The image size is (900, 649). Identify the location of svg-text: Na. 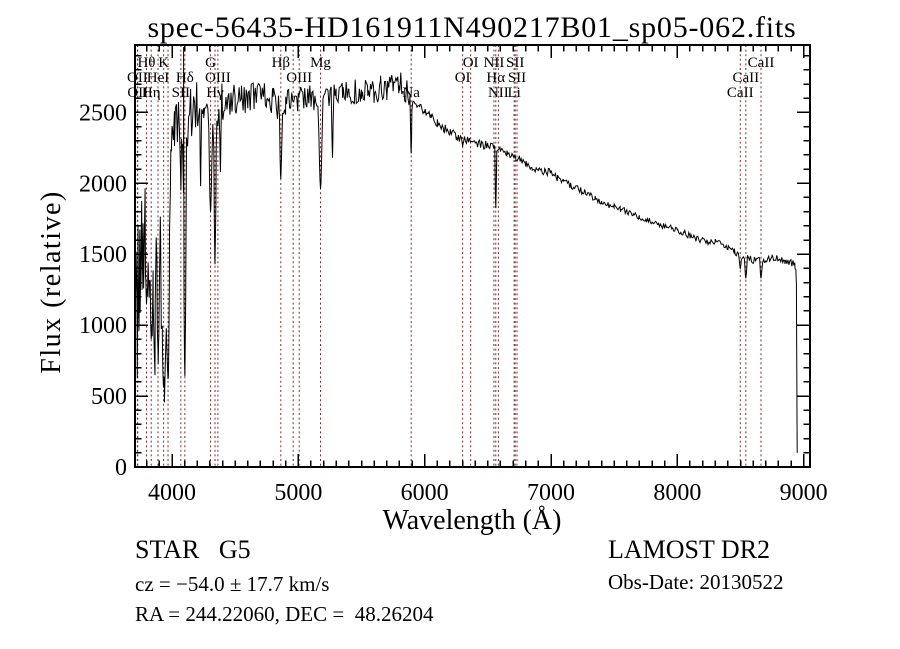
(411, 93).